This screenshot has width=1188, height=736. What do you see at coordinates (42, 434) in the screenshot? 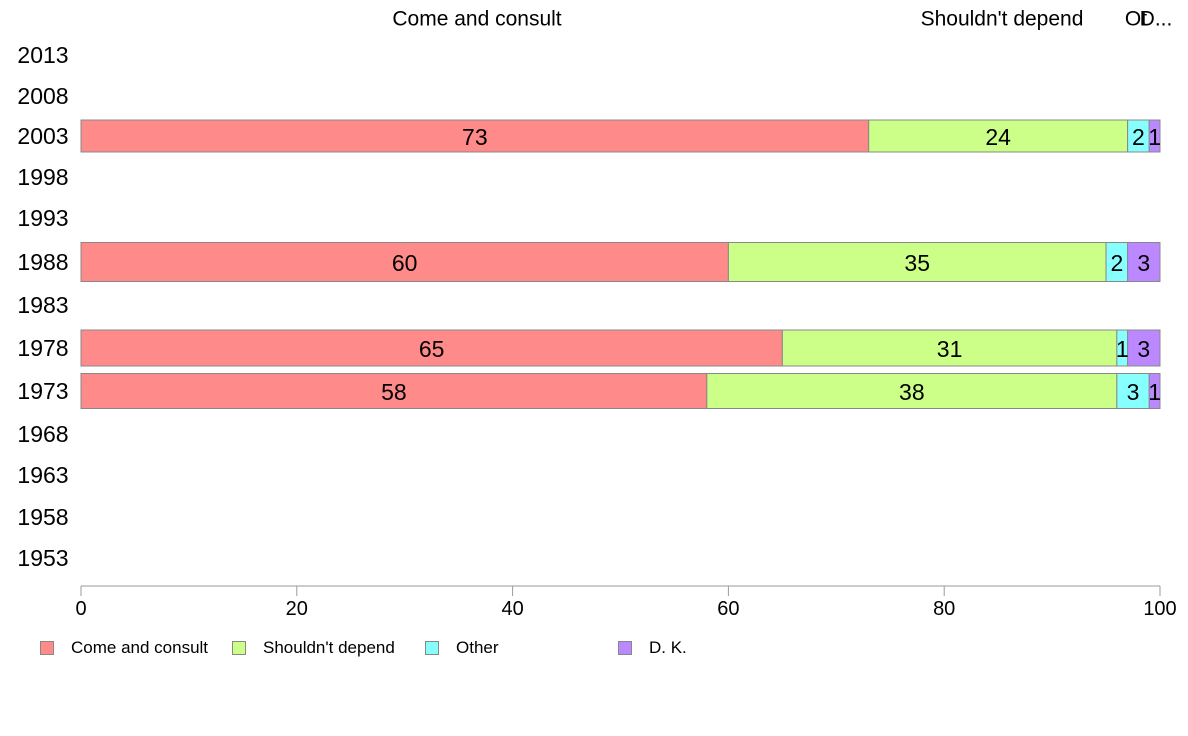
I see `y-tick-label: 1968` at bounding box center [42, 434].